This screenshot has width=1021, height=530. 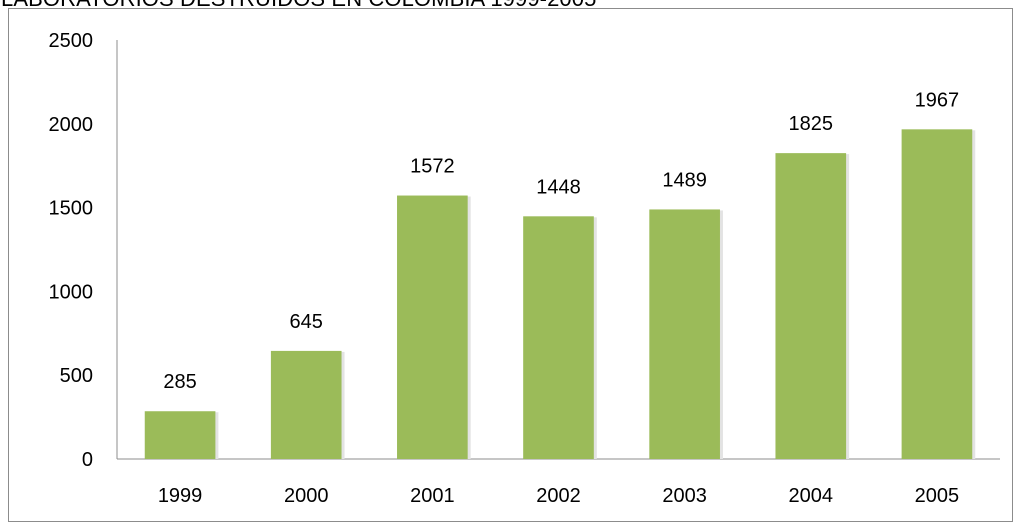 What do you see at coordinates (684, 496) in the screenshot?
I see `x-tick-label: 2003` at bounding box center [684, 496].